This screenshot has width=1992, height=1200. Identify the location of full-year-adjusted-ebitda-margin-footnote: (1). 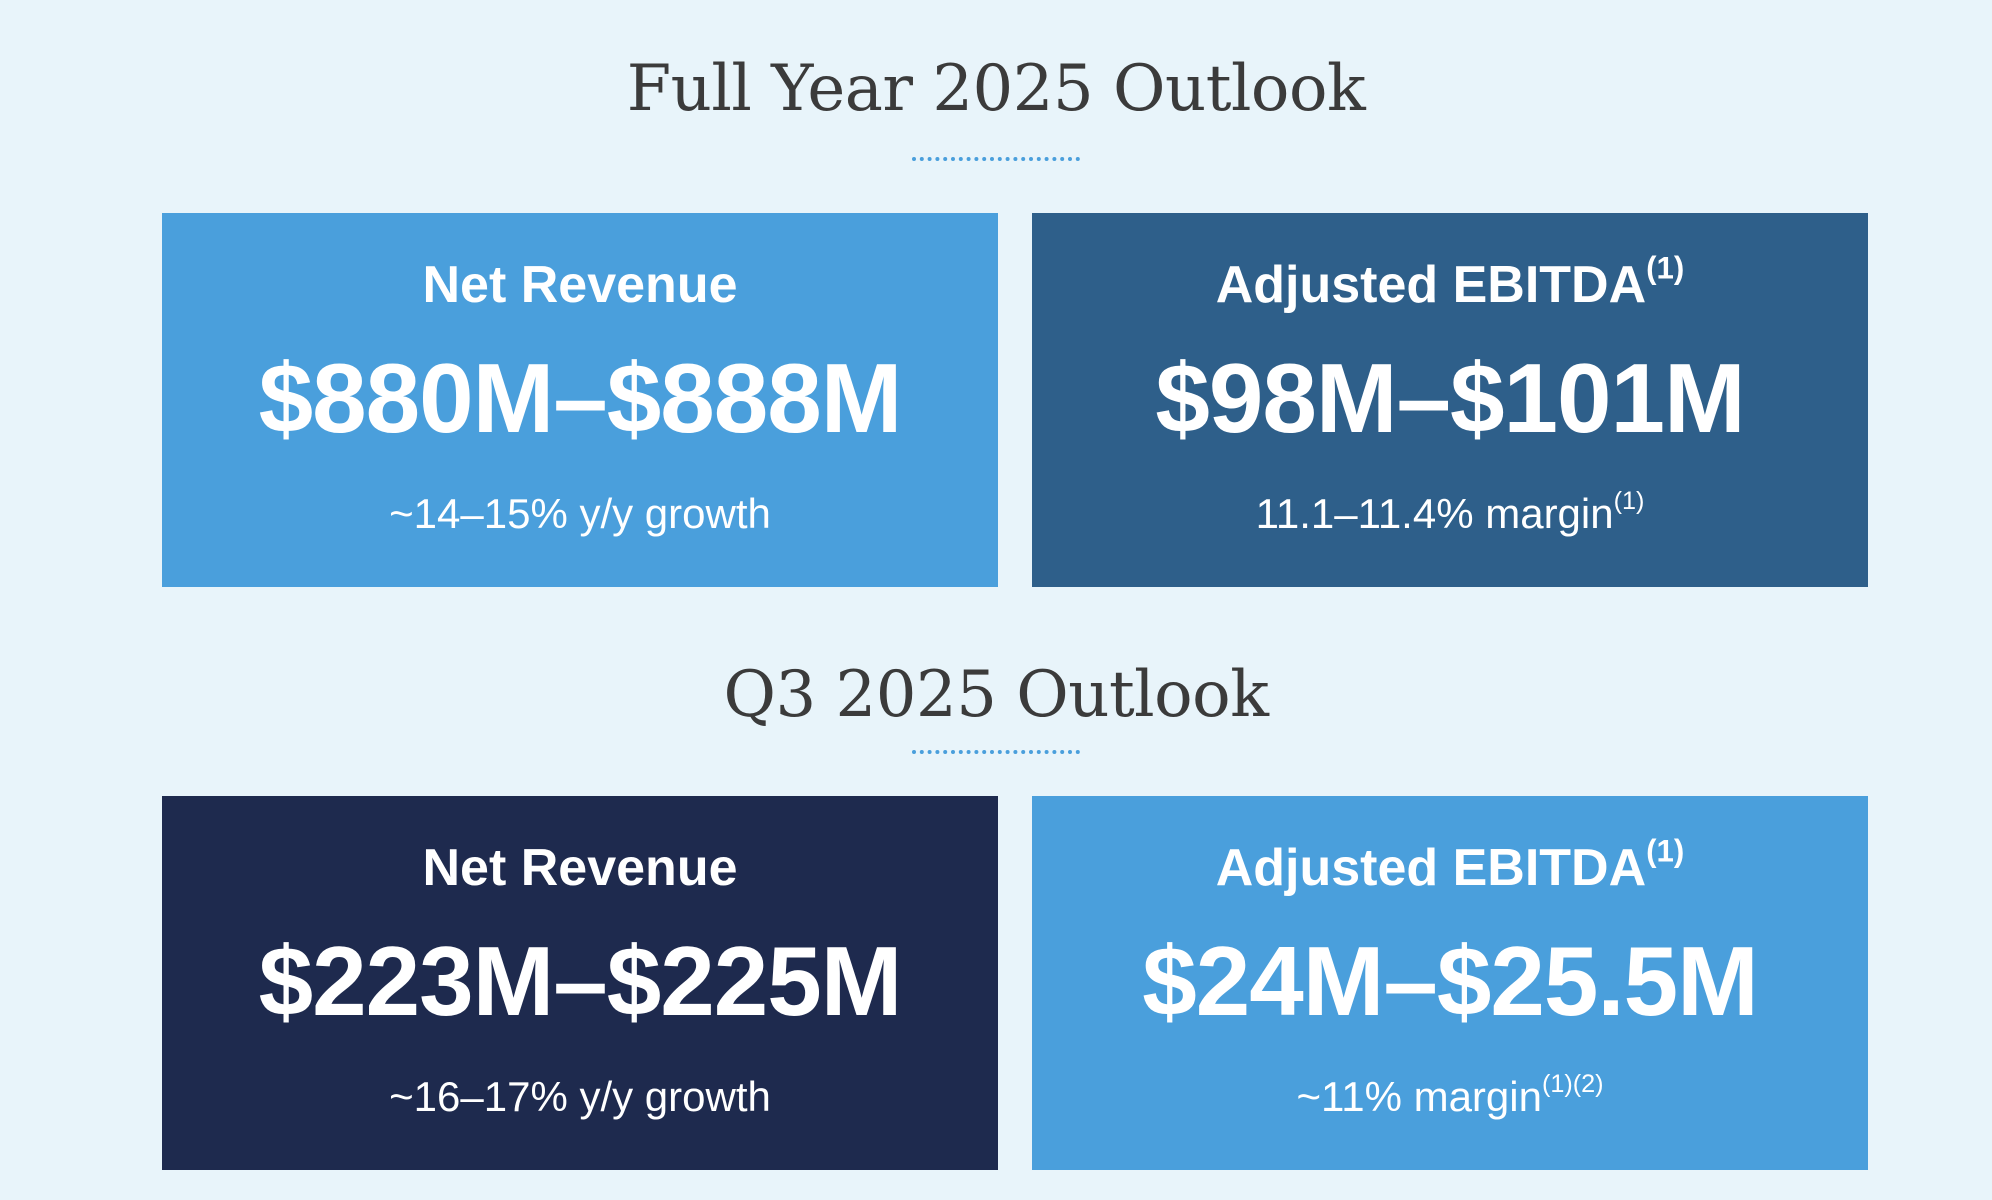
(1629, 501).